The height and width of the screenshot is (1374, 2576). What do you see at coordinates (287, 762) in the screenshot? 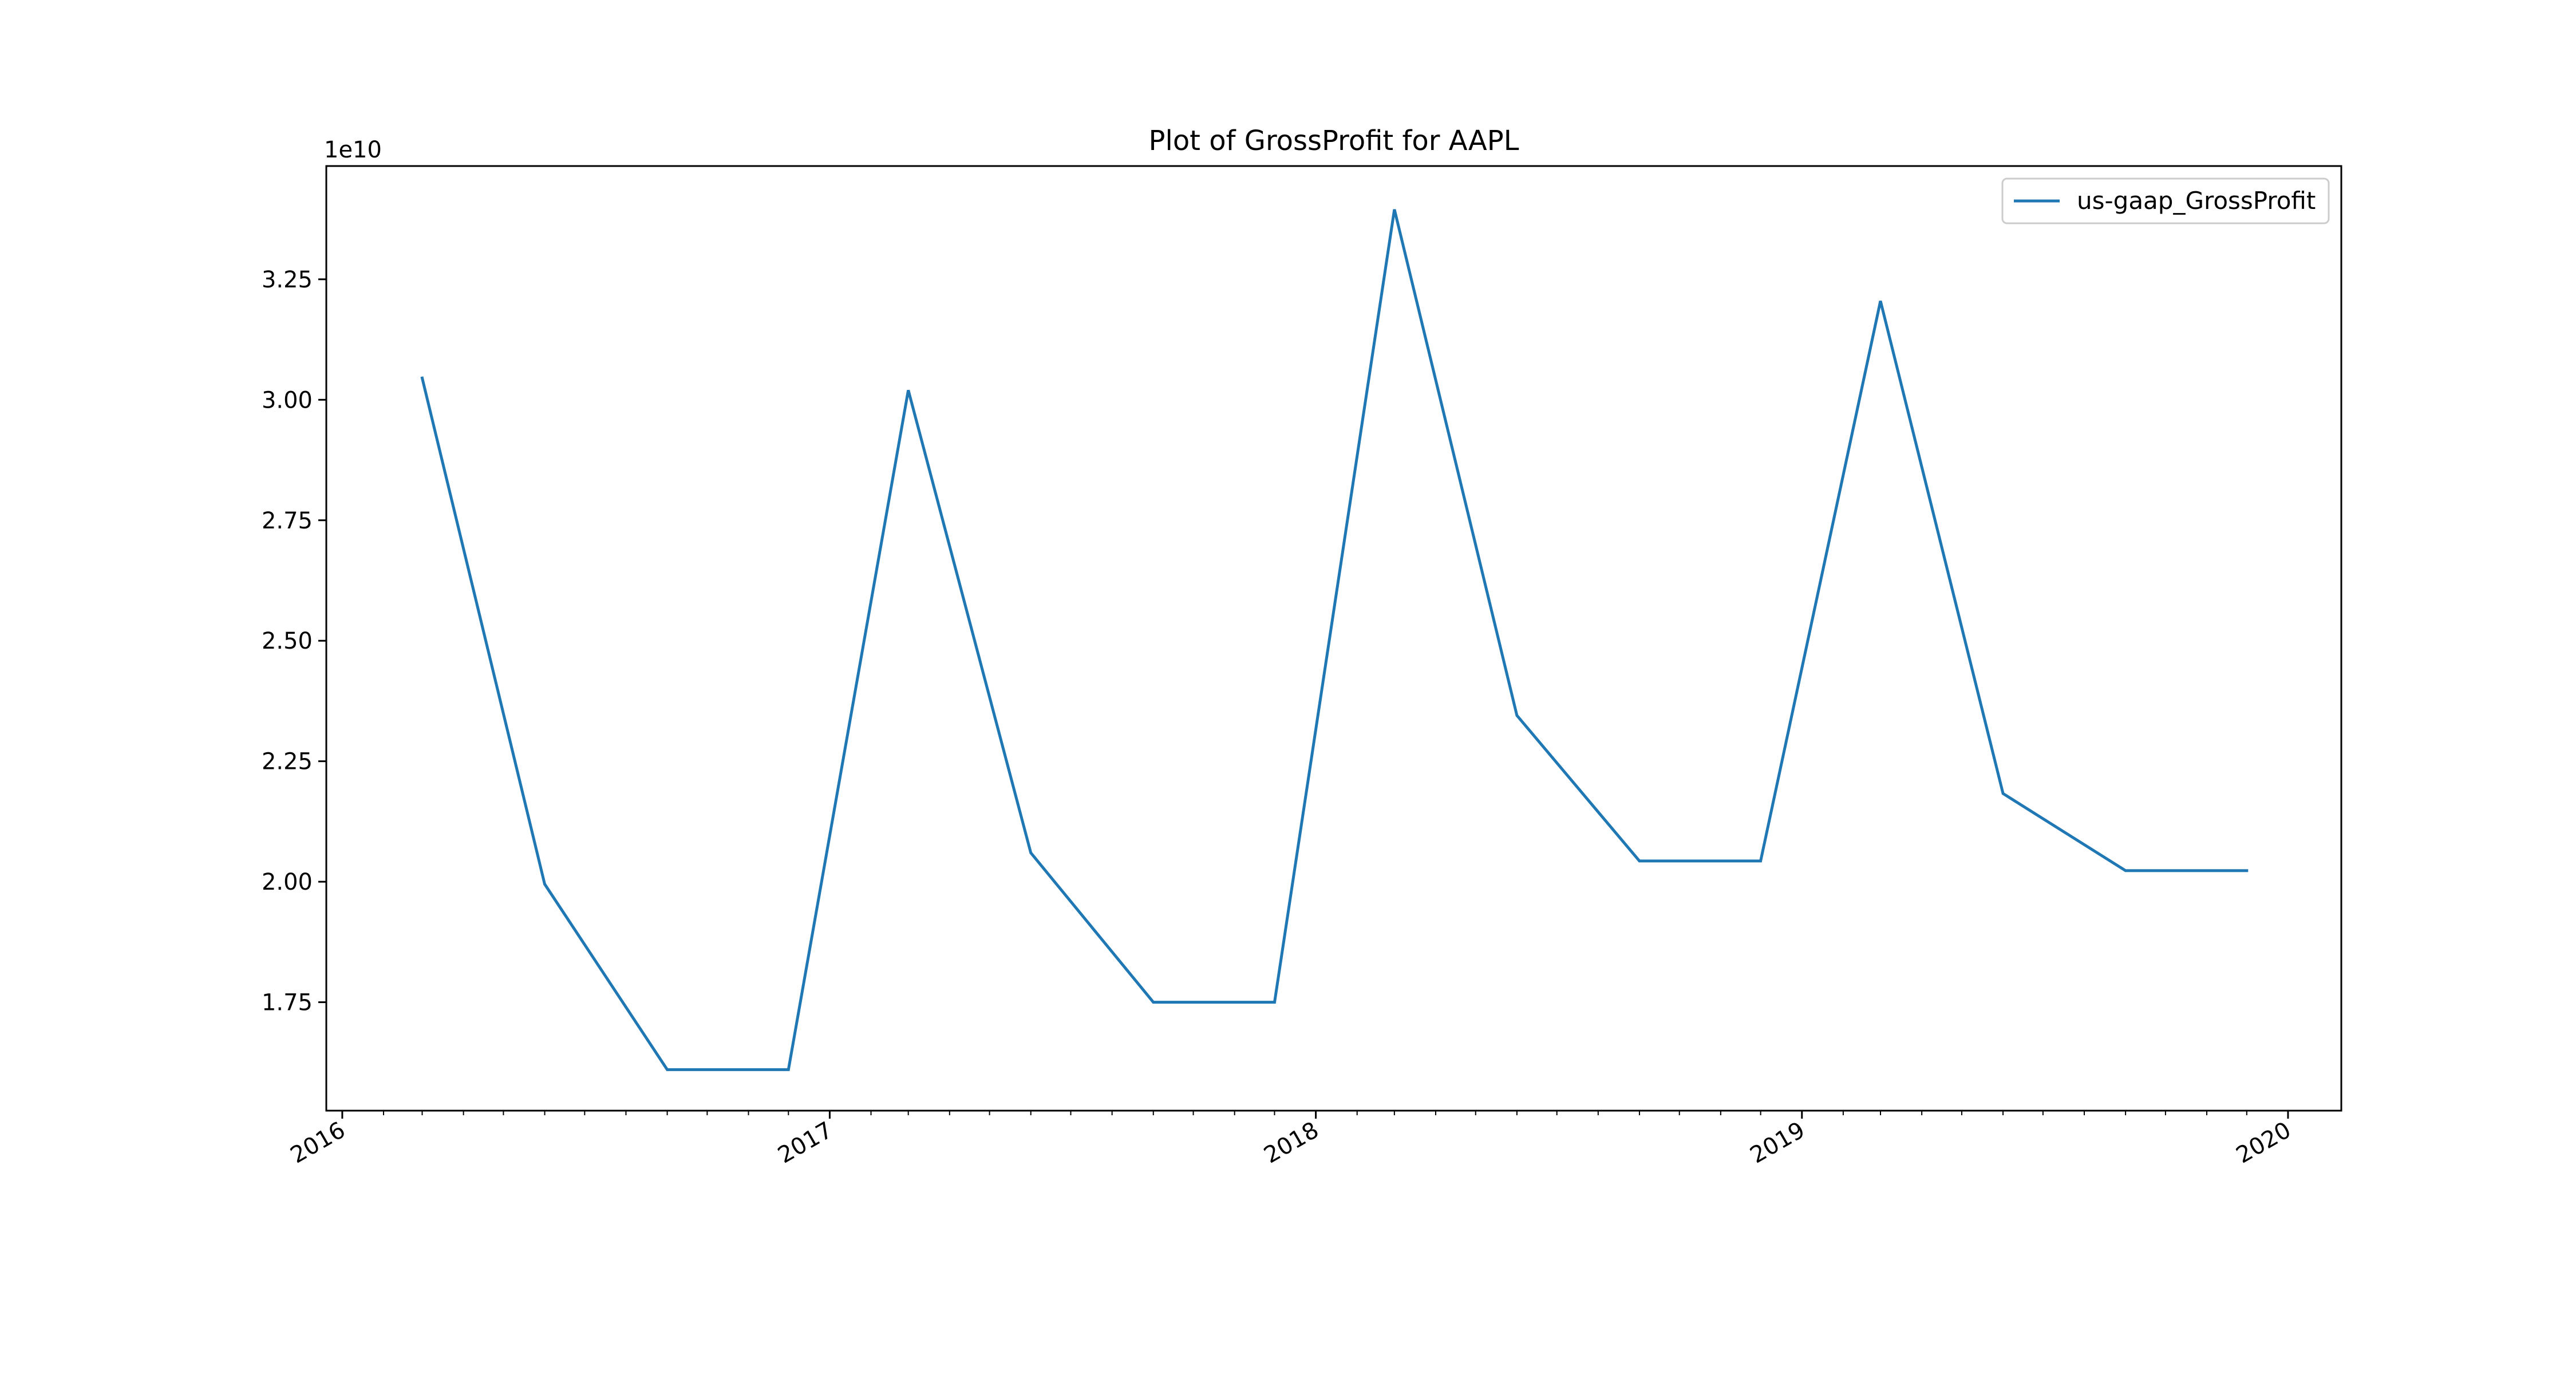
I see `y-tick-label: 2.25` at bounding box center [287, 762].